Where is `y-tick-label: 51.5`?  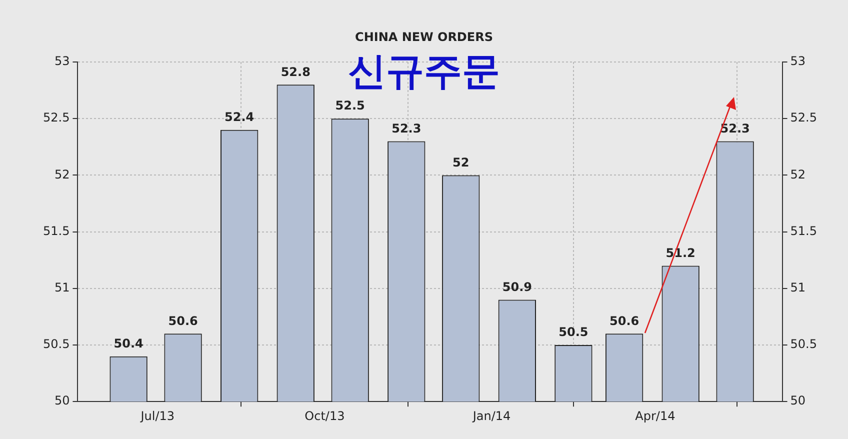
y-tick-label: 51.5 is located at coordinates (56, 231).